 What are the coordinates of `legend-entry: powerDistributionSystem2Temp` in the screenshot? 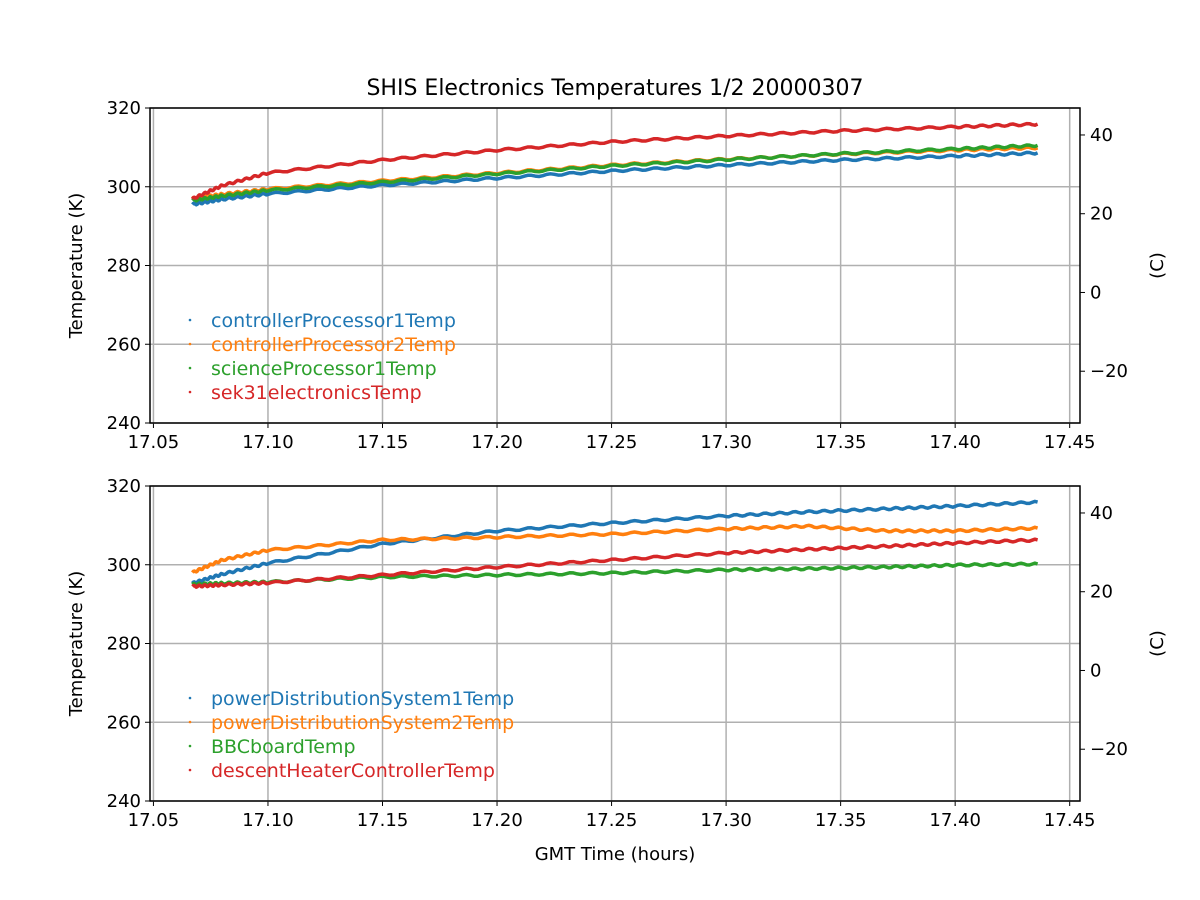 It's located at (362, 723).